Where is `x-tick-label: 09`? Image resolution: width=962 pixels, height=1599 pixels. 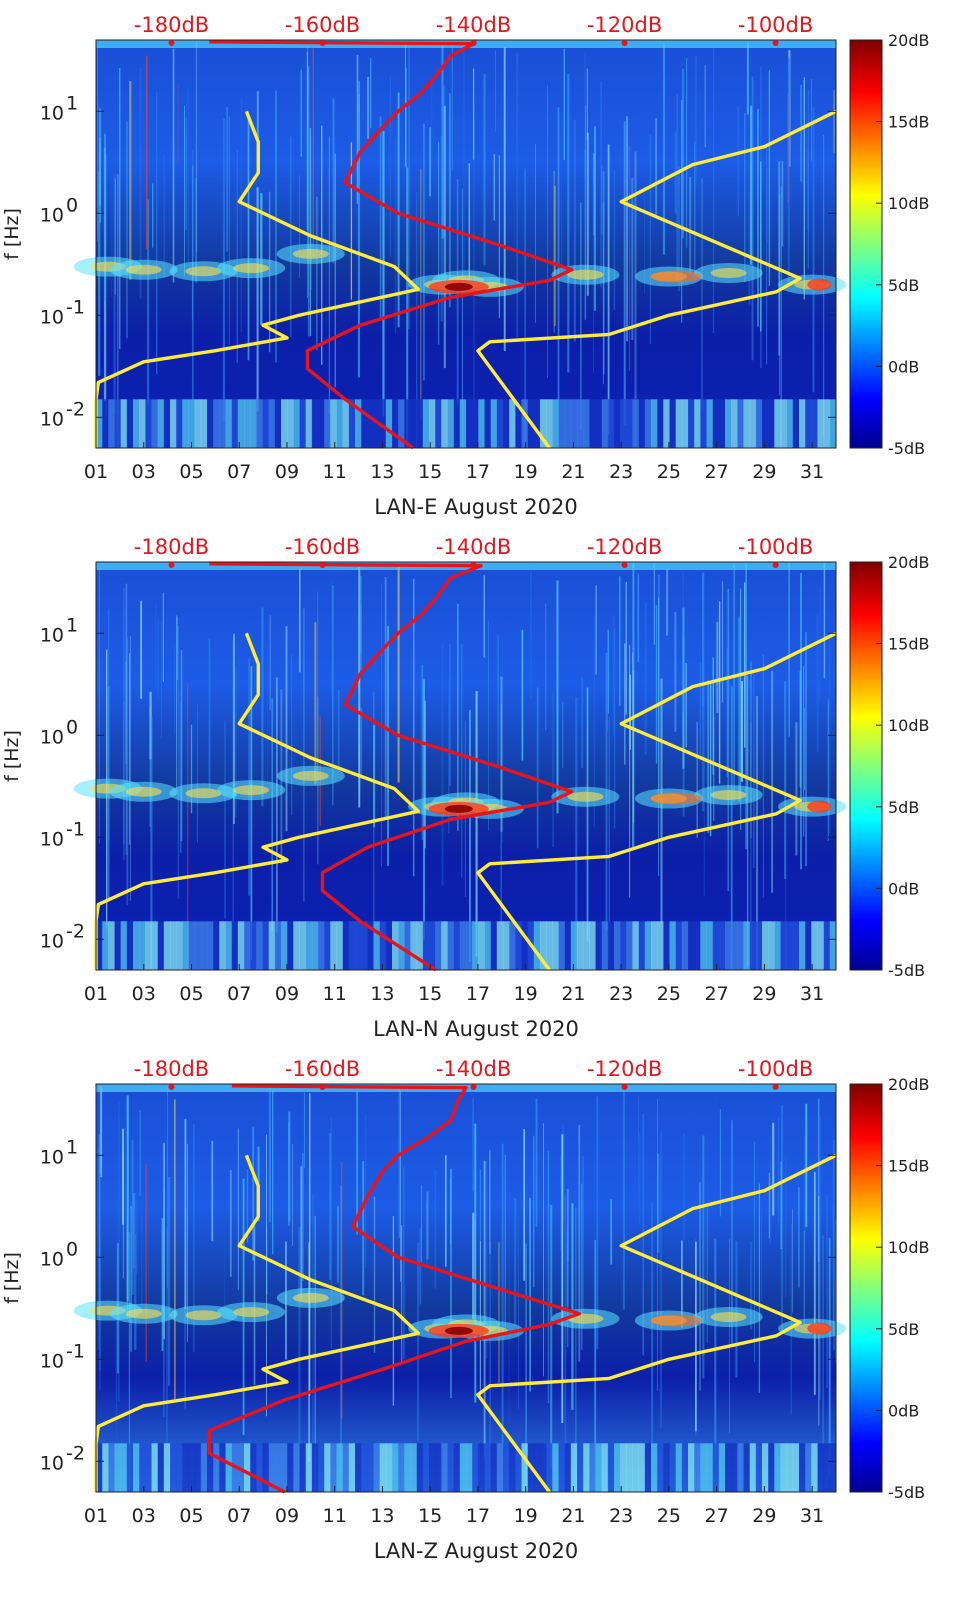
x-tick-label: 09 is located at coordinates (287, 994).